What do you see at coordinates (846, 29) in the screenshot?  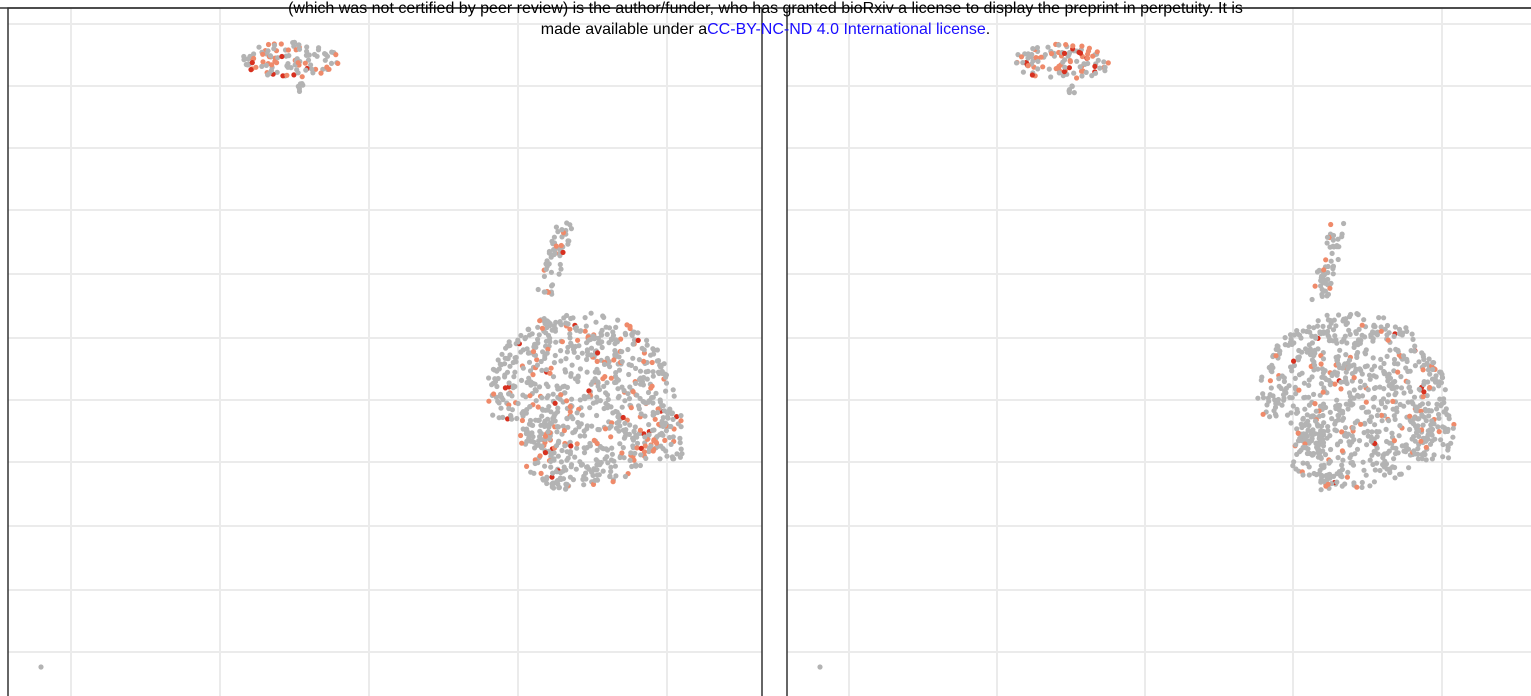 I see `license-link: CC-BY-NC-ND 4.0 International license` at bounding box center [846, 29].